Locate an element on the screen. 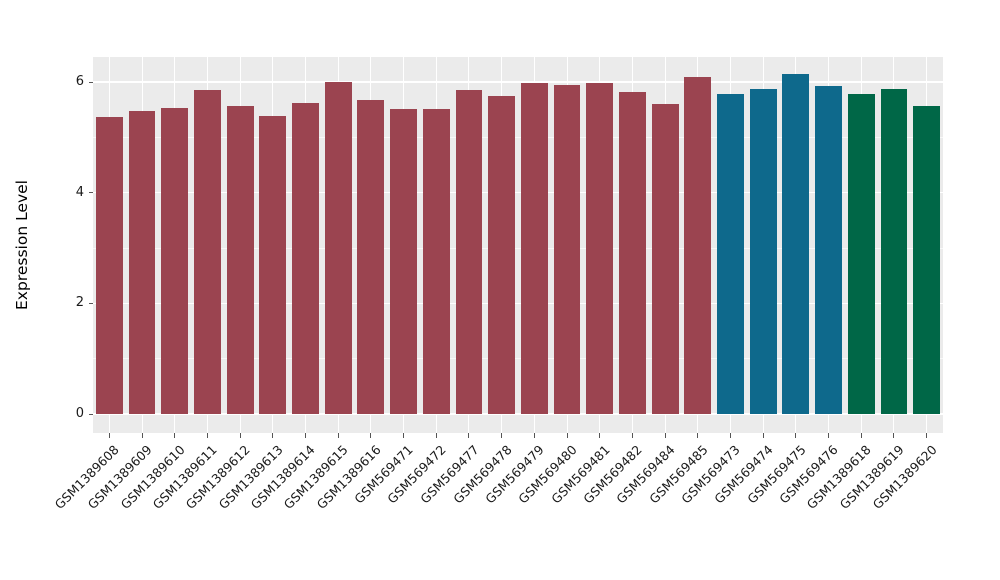 This screenshot has width=1000, height=580. bar-GSM569474 is located at coordinates (763, 251).